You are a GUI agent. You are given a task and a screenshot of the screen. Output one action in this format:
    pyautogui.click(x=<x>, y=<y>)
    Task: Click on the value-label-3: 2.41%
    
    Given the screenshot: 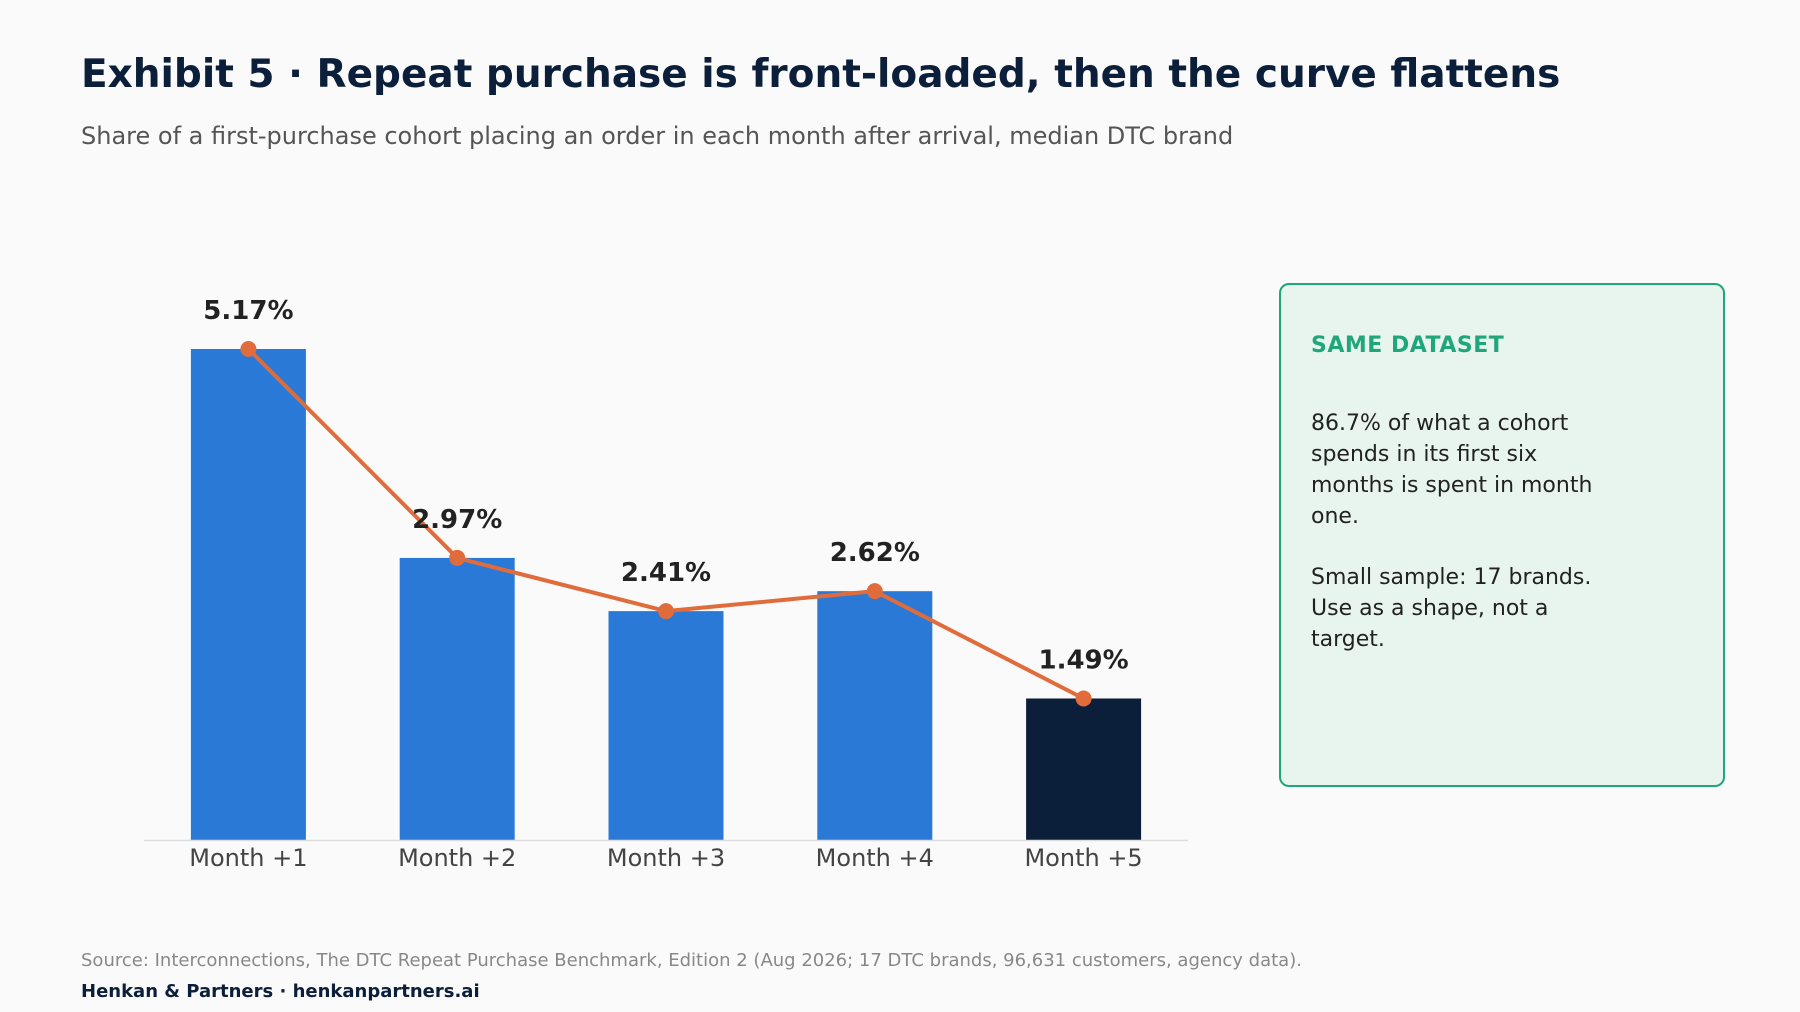 What is the action you would take?
    pyautogui.click(x=666, y=573)
    